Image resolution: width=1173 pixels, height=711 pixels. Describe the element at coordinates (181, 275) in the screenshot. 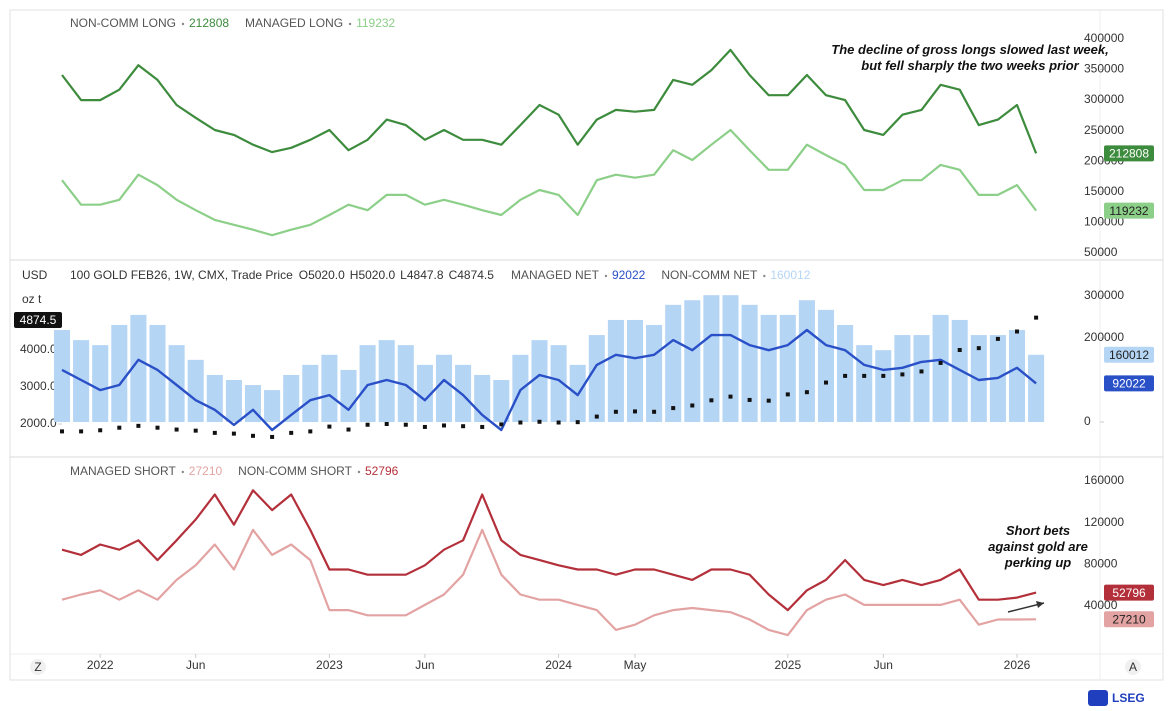

I see `legend-label: 100 GOLD FEB26, 1W, CMX, Trade Price` at that location.